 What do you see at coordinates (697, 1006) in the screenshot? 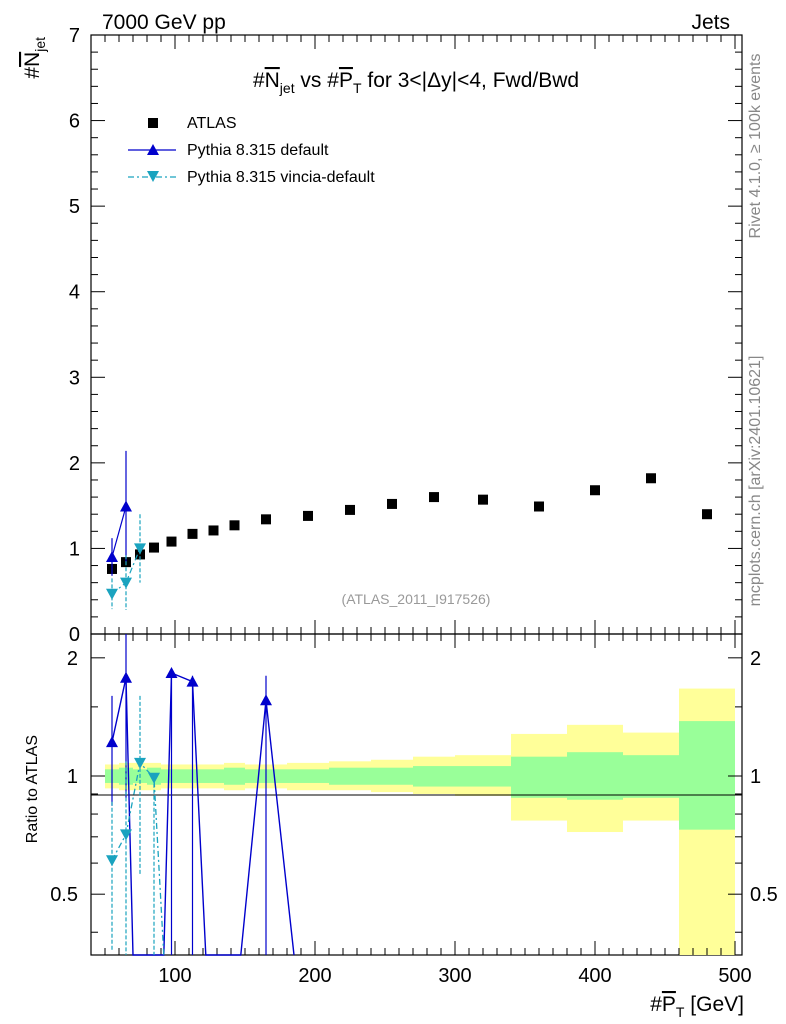
I see `x-axis-label: #PT [GeV]` at bounding box center [697, 1006].